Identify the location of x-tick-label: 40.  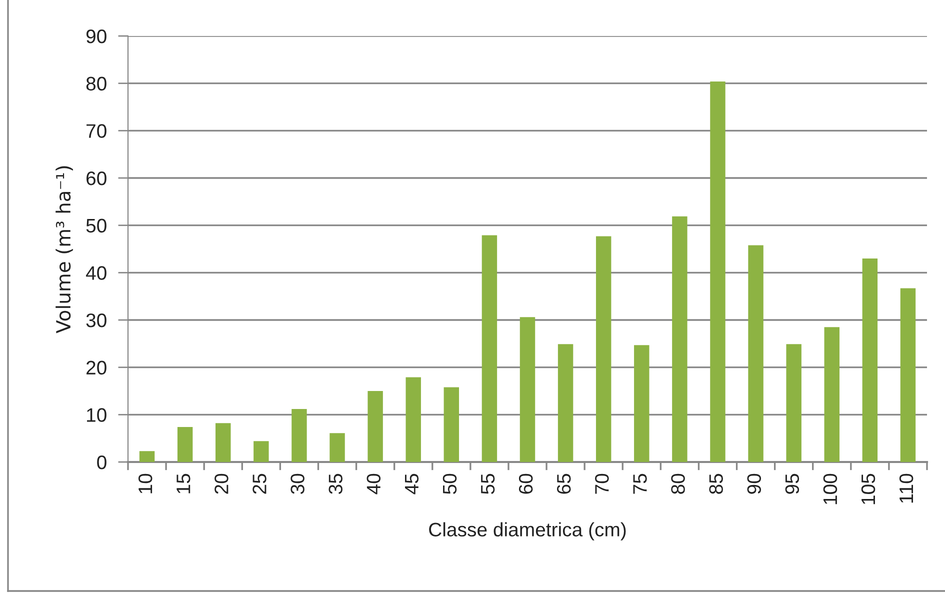
(373, 484).